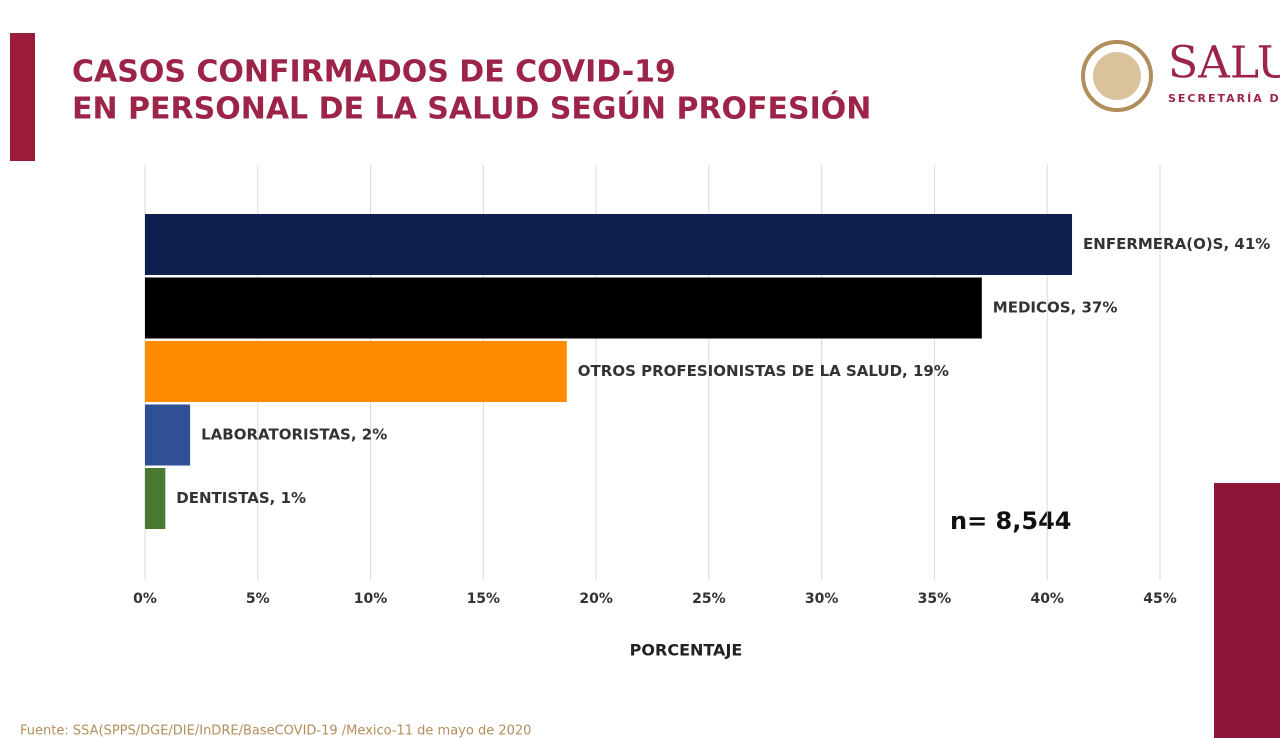 This screenshot has width=1280, height=738. What do you see at coordinates (596, 599) in the screenshot?
I see `x-tick-label: 20%` at bounding box center [596, 599].